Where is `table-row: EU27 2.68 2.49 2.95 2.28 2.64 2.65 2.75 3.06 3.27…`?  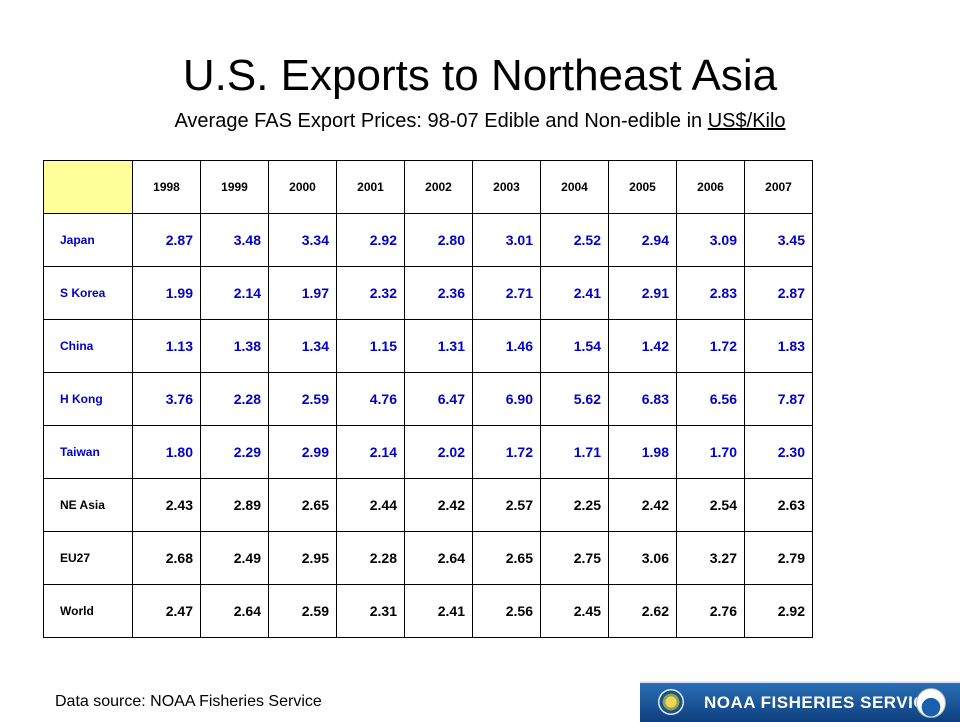
table-row: EU27 2.68 2.49 2.95 2.28 2.64 2.65 2.75 3.06 3.27… is located at coordinates (428, 558).